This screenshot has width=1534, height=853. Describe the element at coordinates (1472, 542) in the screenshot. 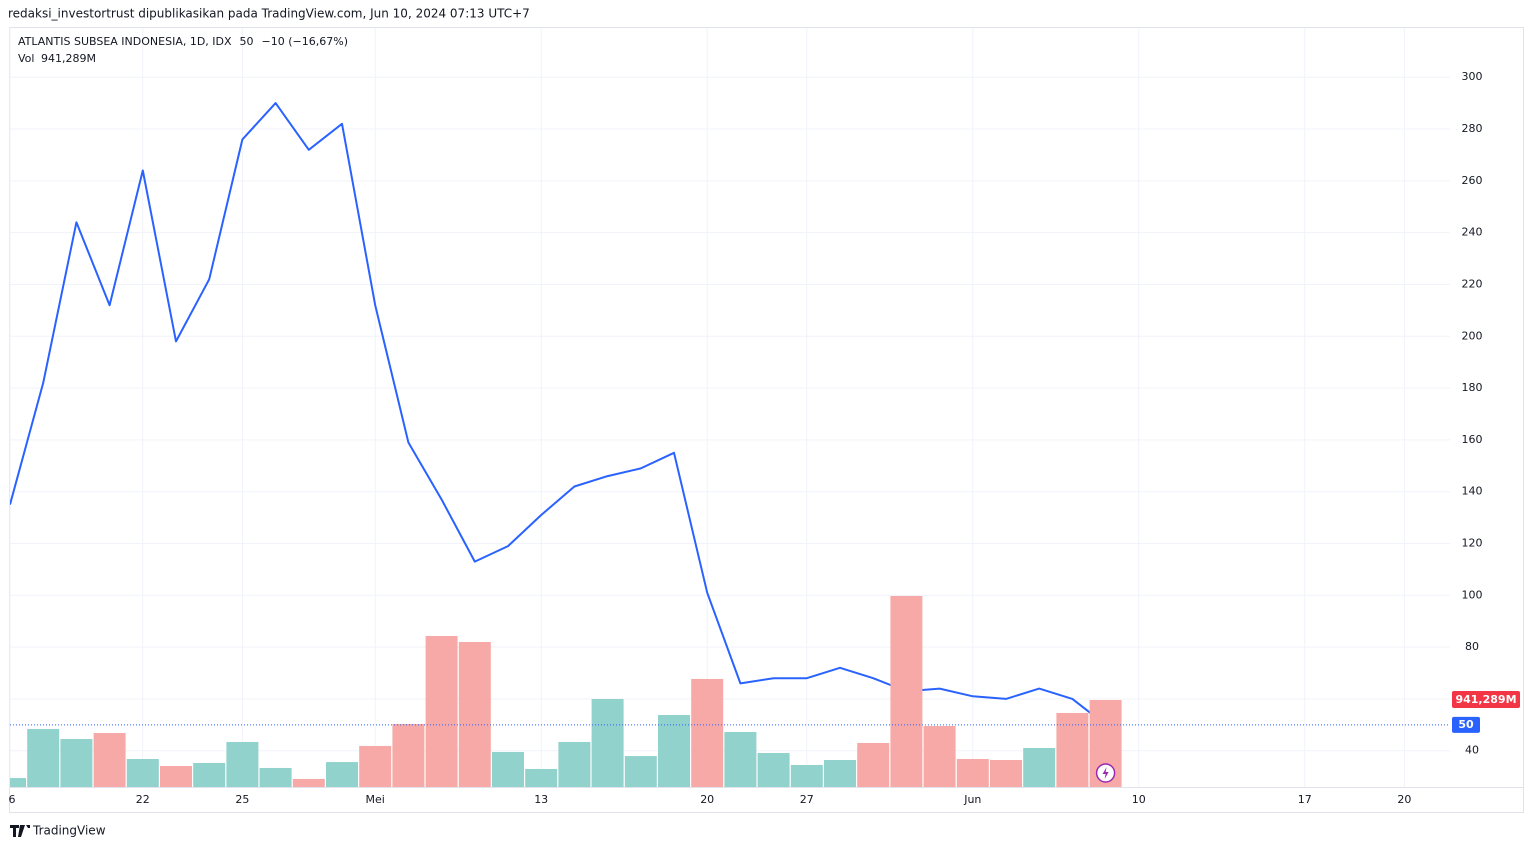

I see `y-tick-label: 120` at that location.